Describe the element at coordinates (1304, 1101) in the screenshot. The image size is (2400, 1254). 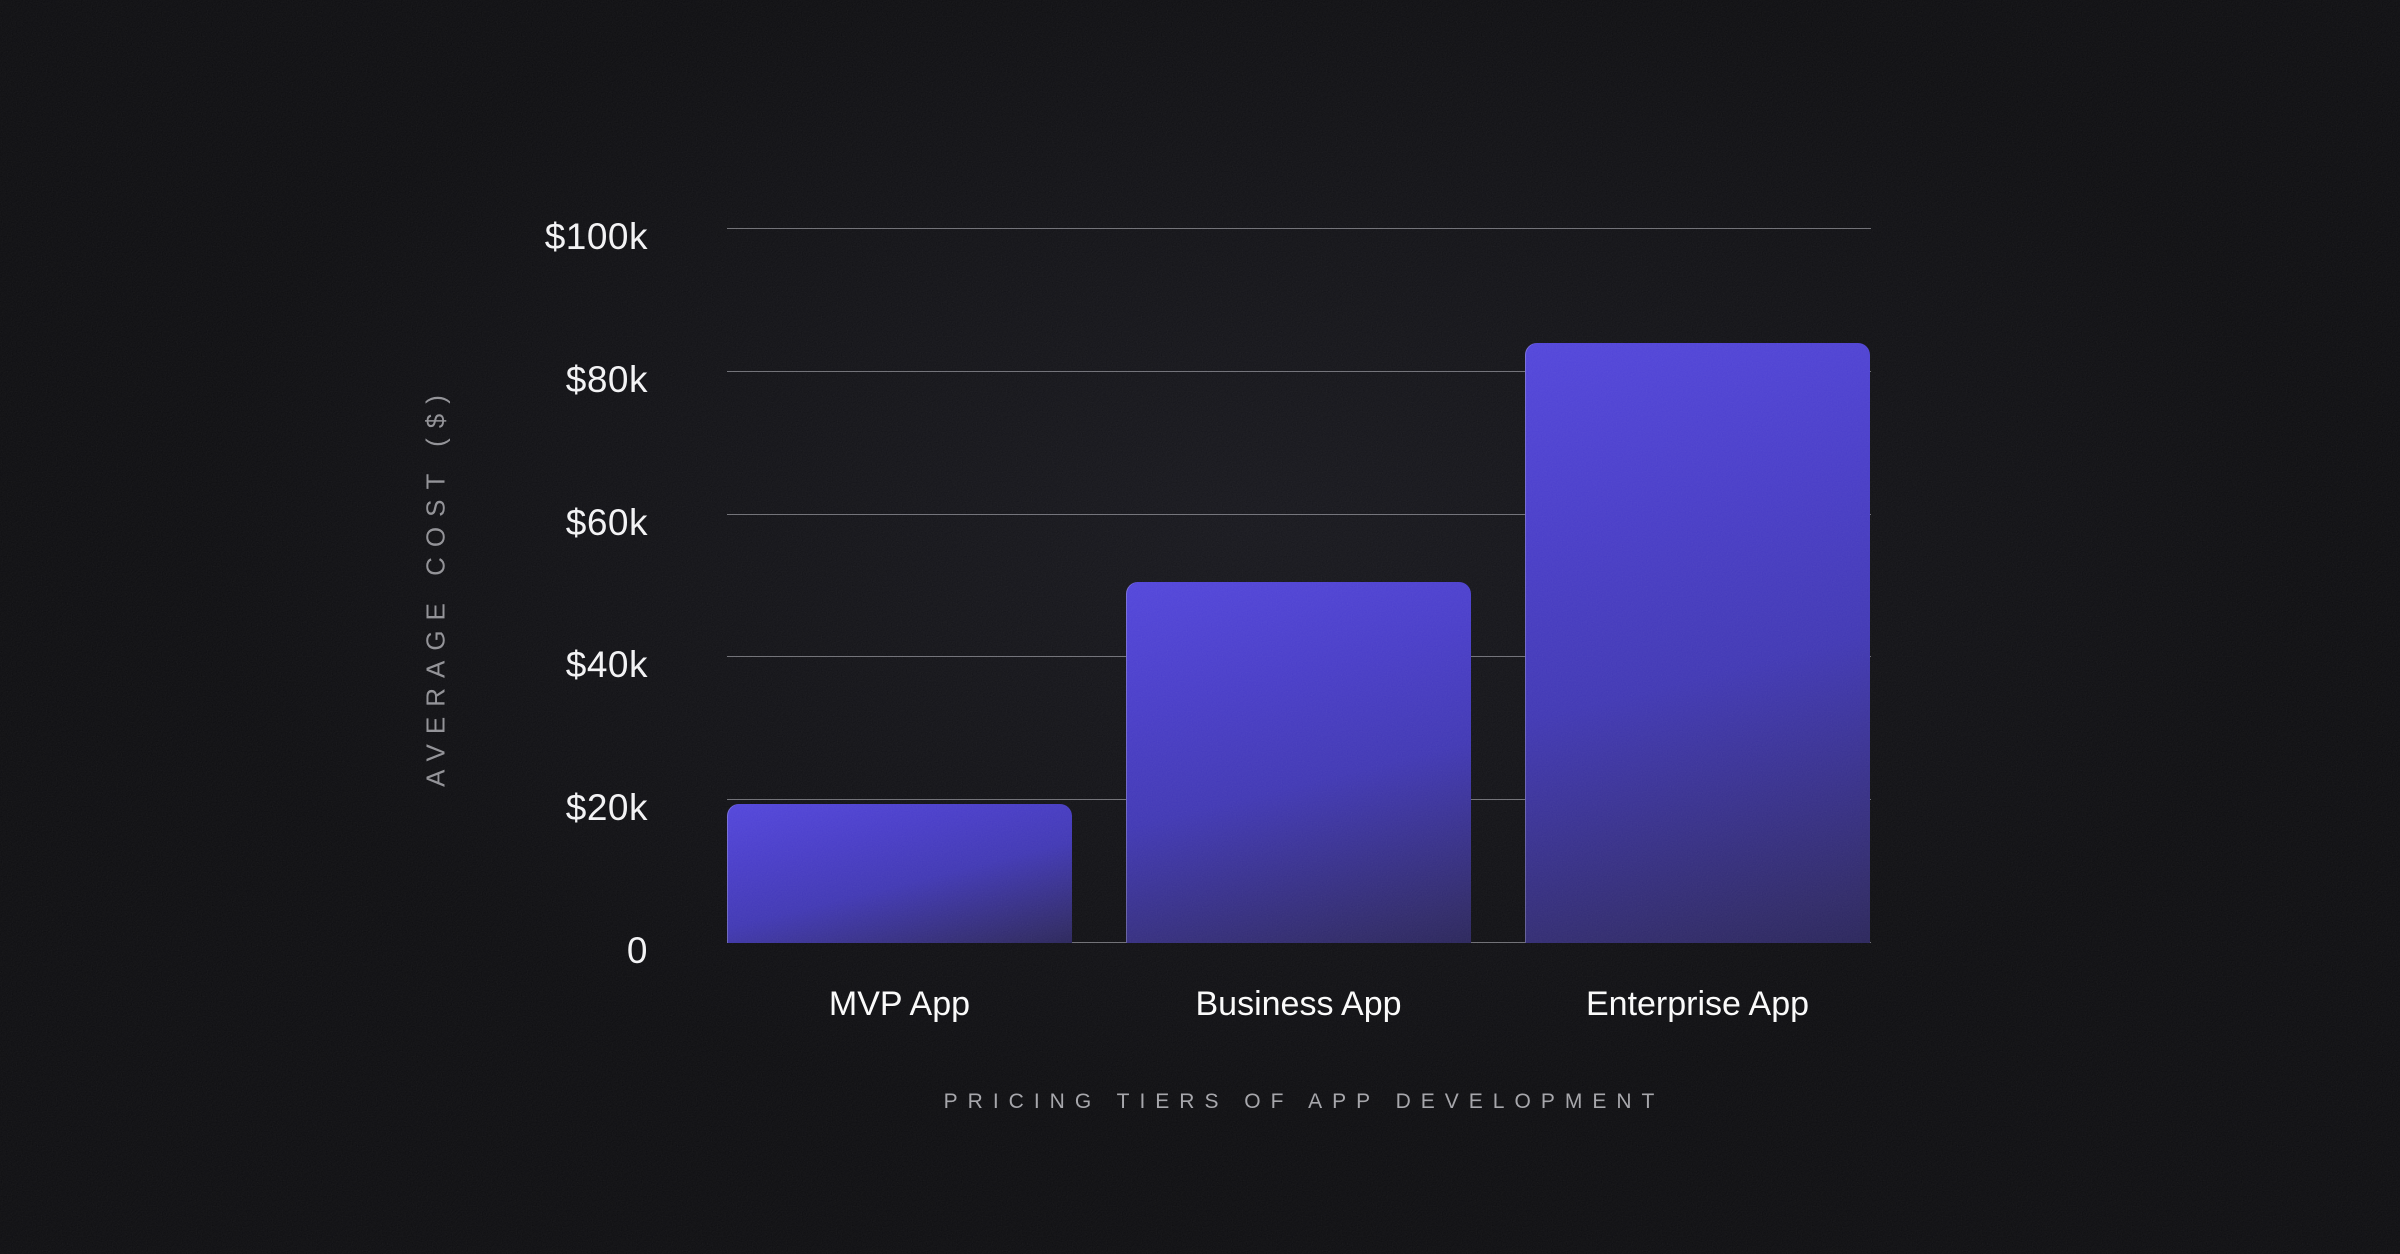
I see `x-axis-title: PRICING TIERS OF APP DEVELOPMENT` at that location.